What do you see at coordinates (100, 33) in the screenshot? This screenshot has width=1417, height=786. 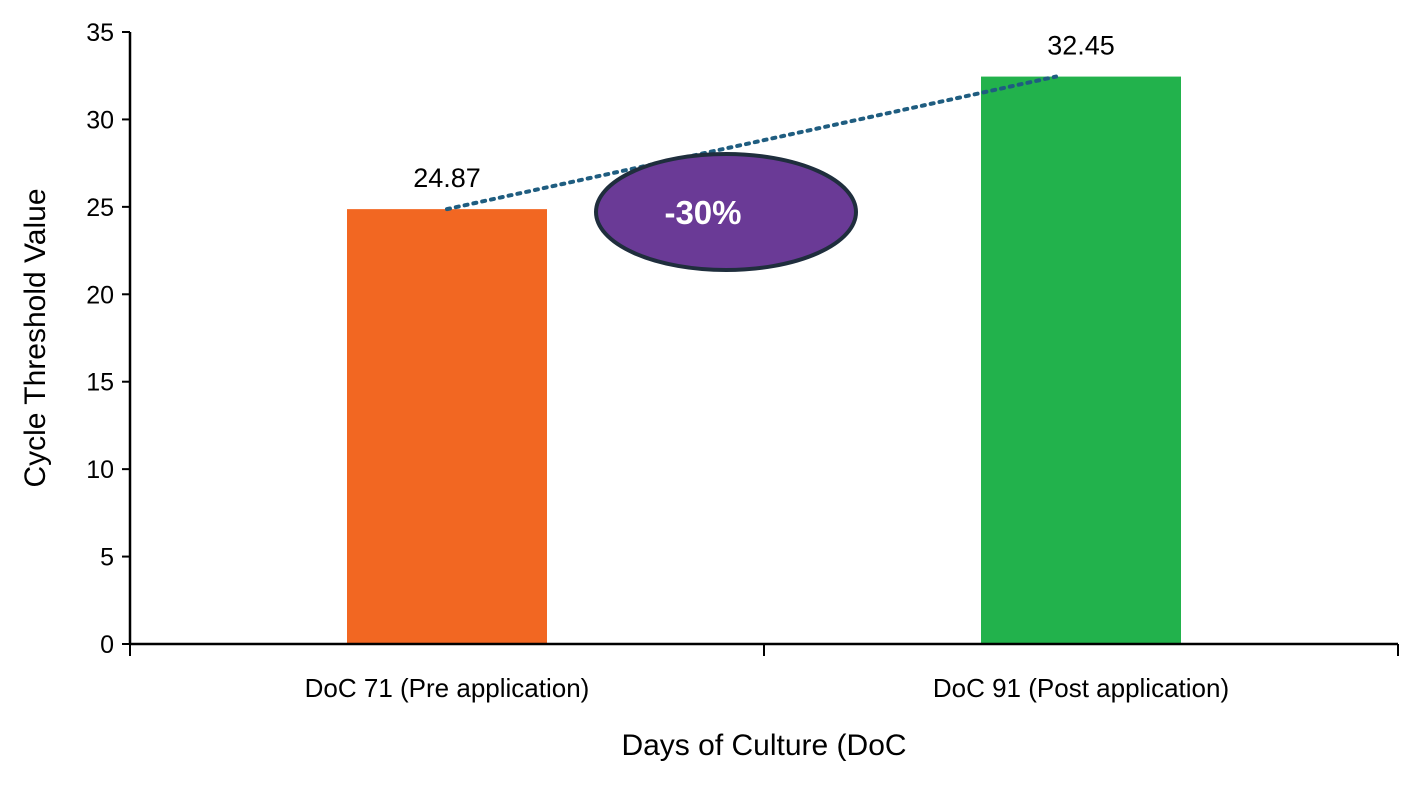 I see `y-tick-label: 35` at bounding box center [100, 33].